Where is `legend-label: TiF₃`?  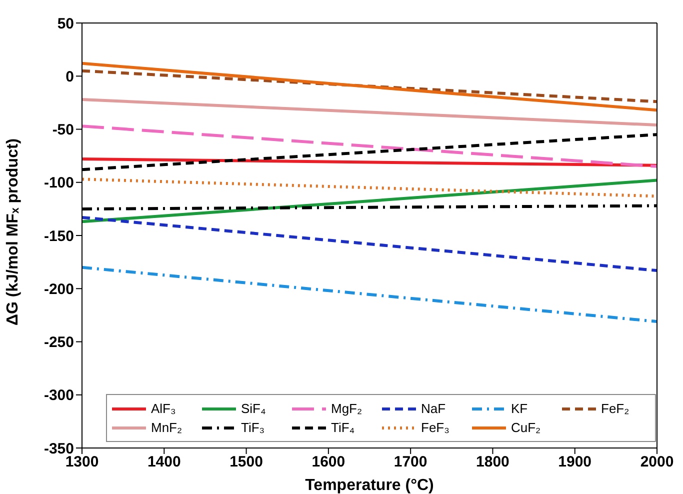 legend-label: TiF₃ is located at coordinates (253, 427).